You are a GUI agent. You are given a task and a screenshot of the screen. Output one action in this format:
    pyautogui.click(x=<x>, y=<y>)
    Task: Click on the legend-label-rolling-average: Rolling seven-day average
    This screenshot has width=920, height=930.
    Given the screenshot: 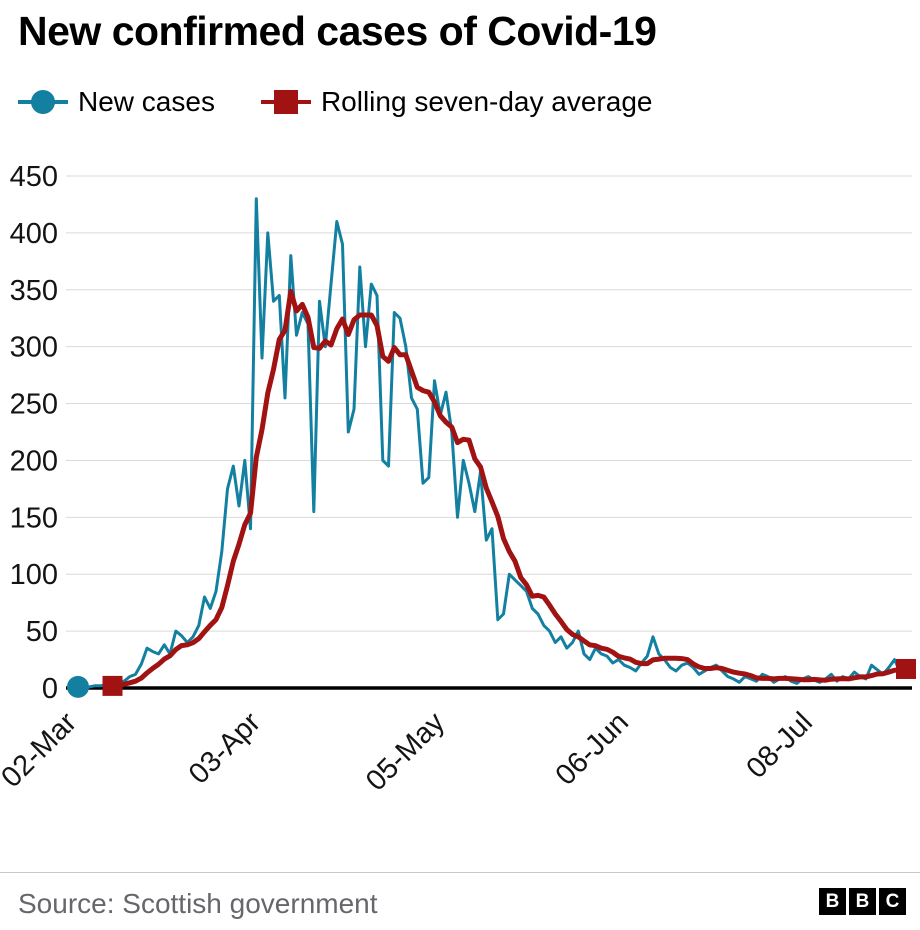 What is the action you would take?
    pyautogui.click(x=486, y=101)
    